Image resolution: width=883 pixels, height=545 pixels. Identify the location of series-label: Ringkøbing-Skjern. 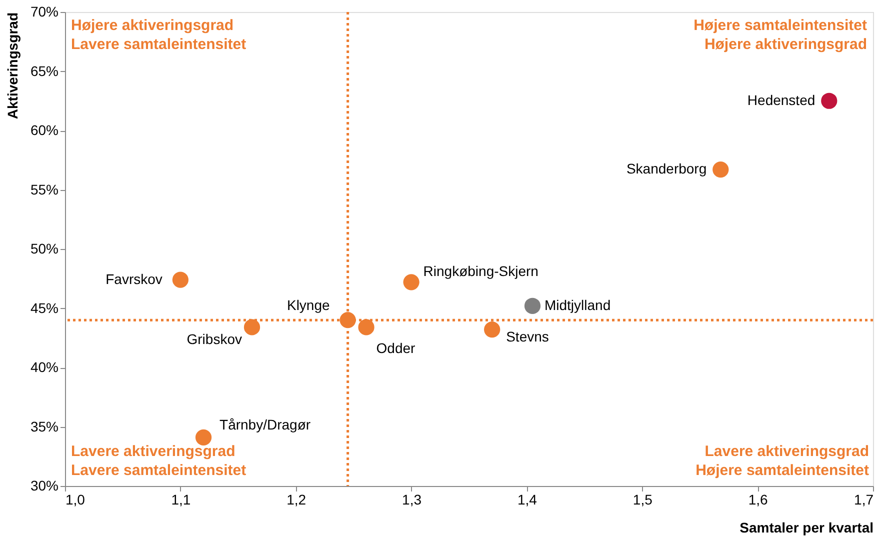
(480, 271).